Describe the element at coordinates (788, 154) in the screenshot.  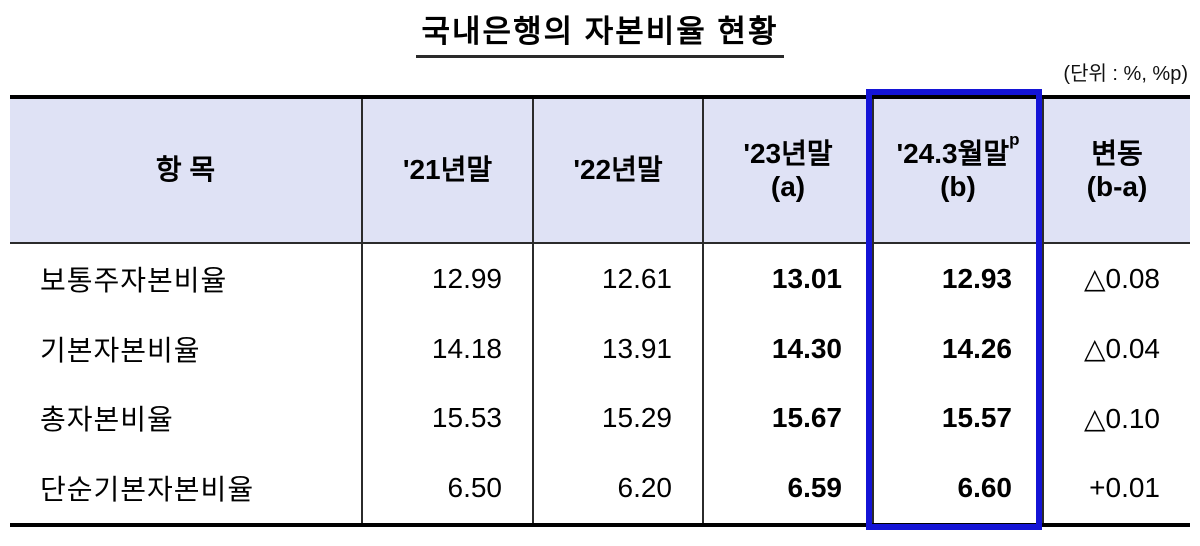
I see `col-header-2023a-label: '23년말` at that location.